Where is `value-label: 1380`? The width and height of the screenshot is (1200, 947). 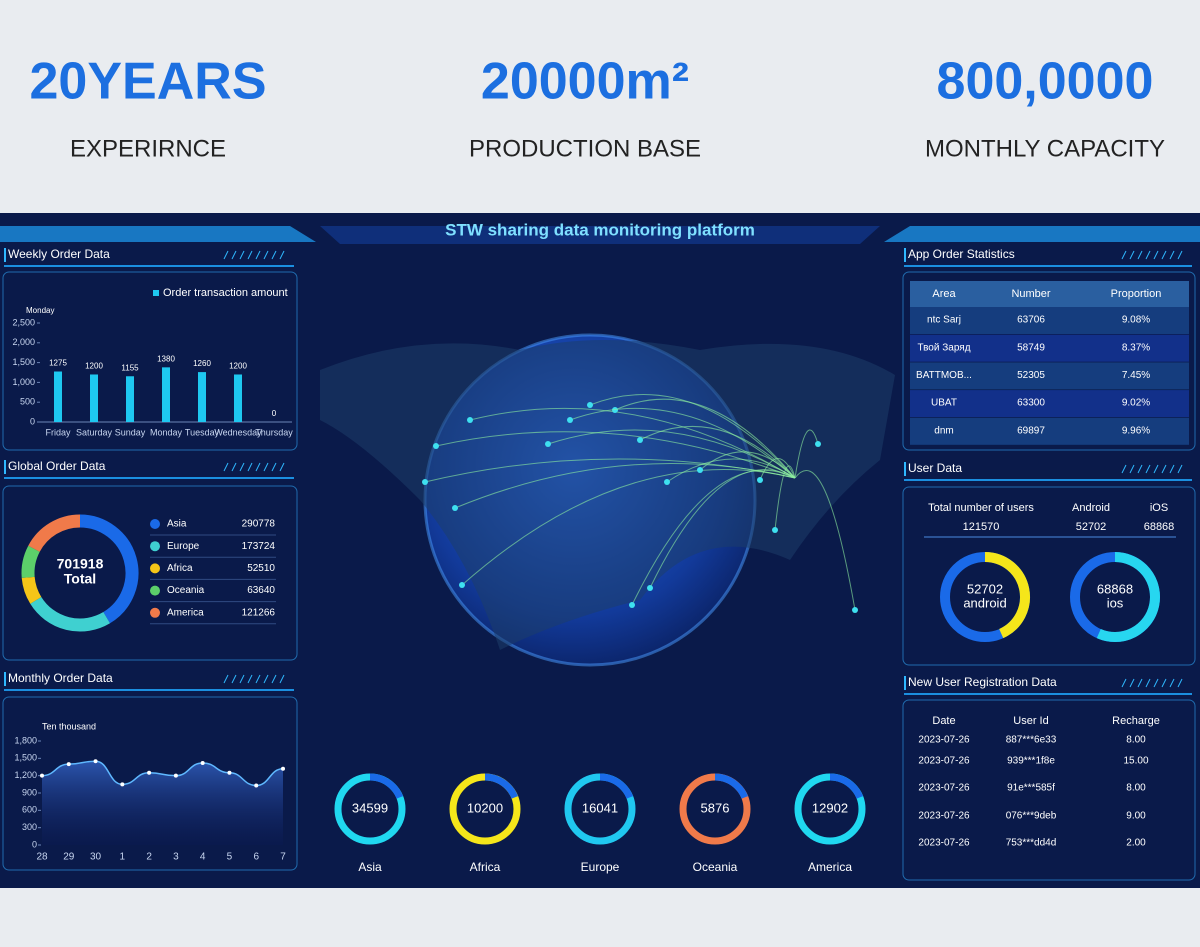 value-label: 1380 is located at coordinates (166, 358).